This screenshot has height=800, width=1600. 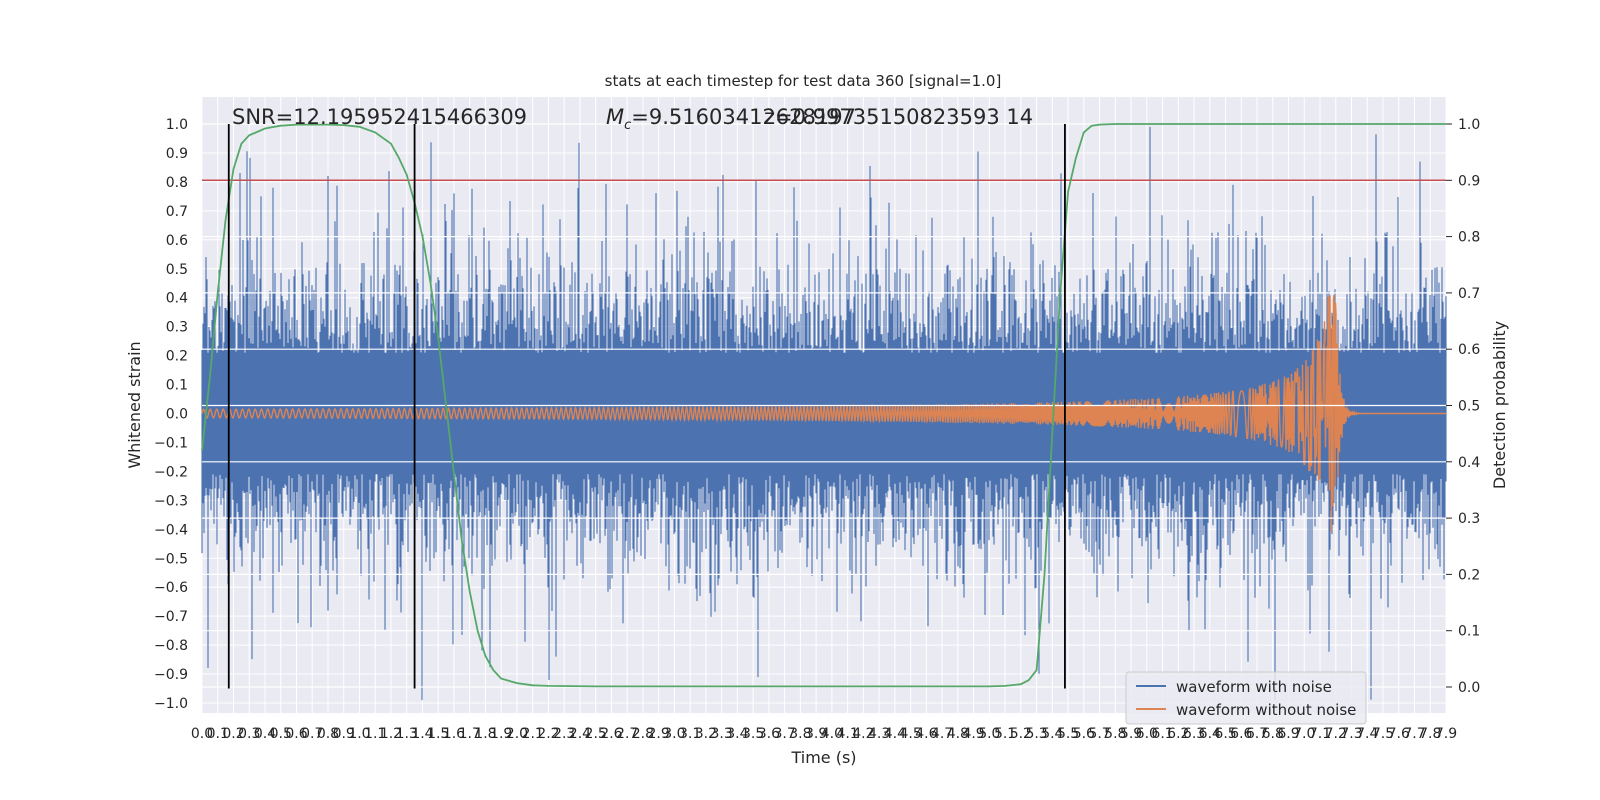 I want to click on x-tick-label: 6.6, so click(x=1241, y=734).